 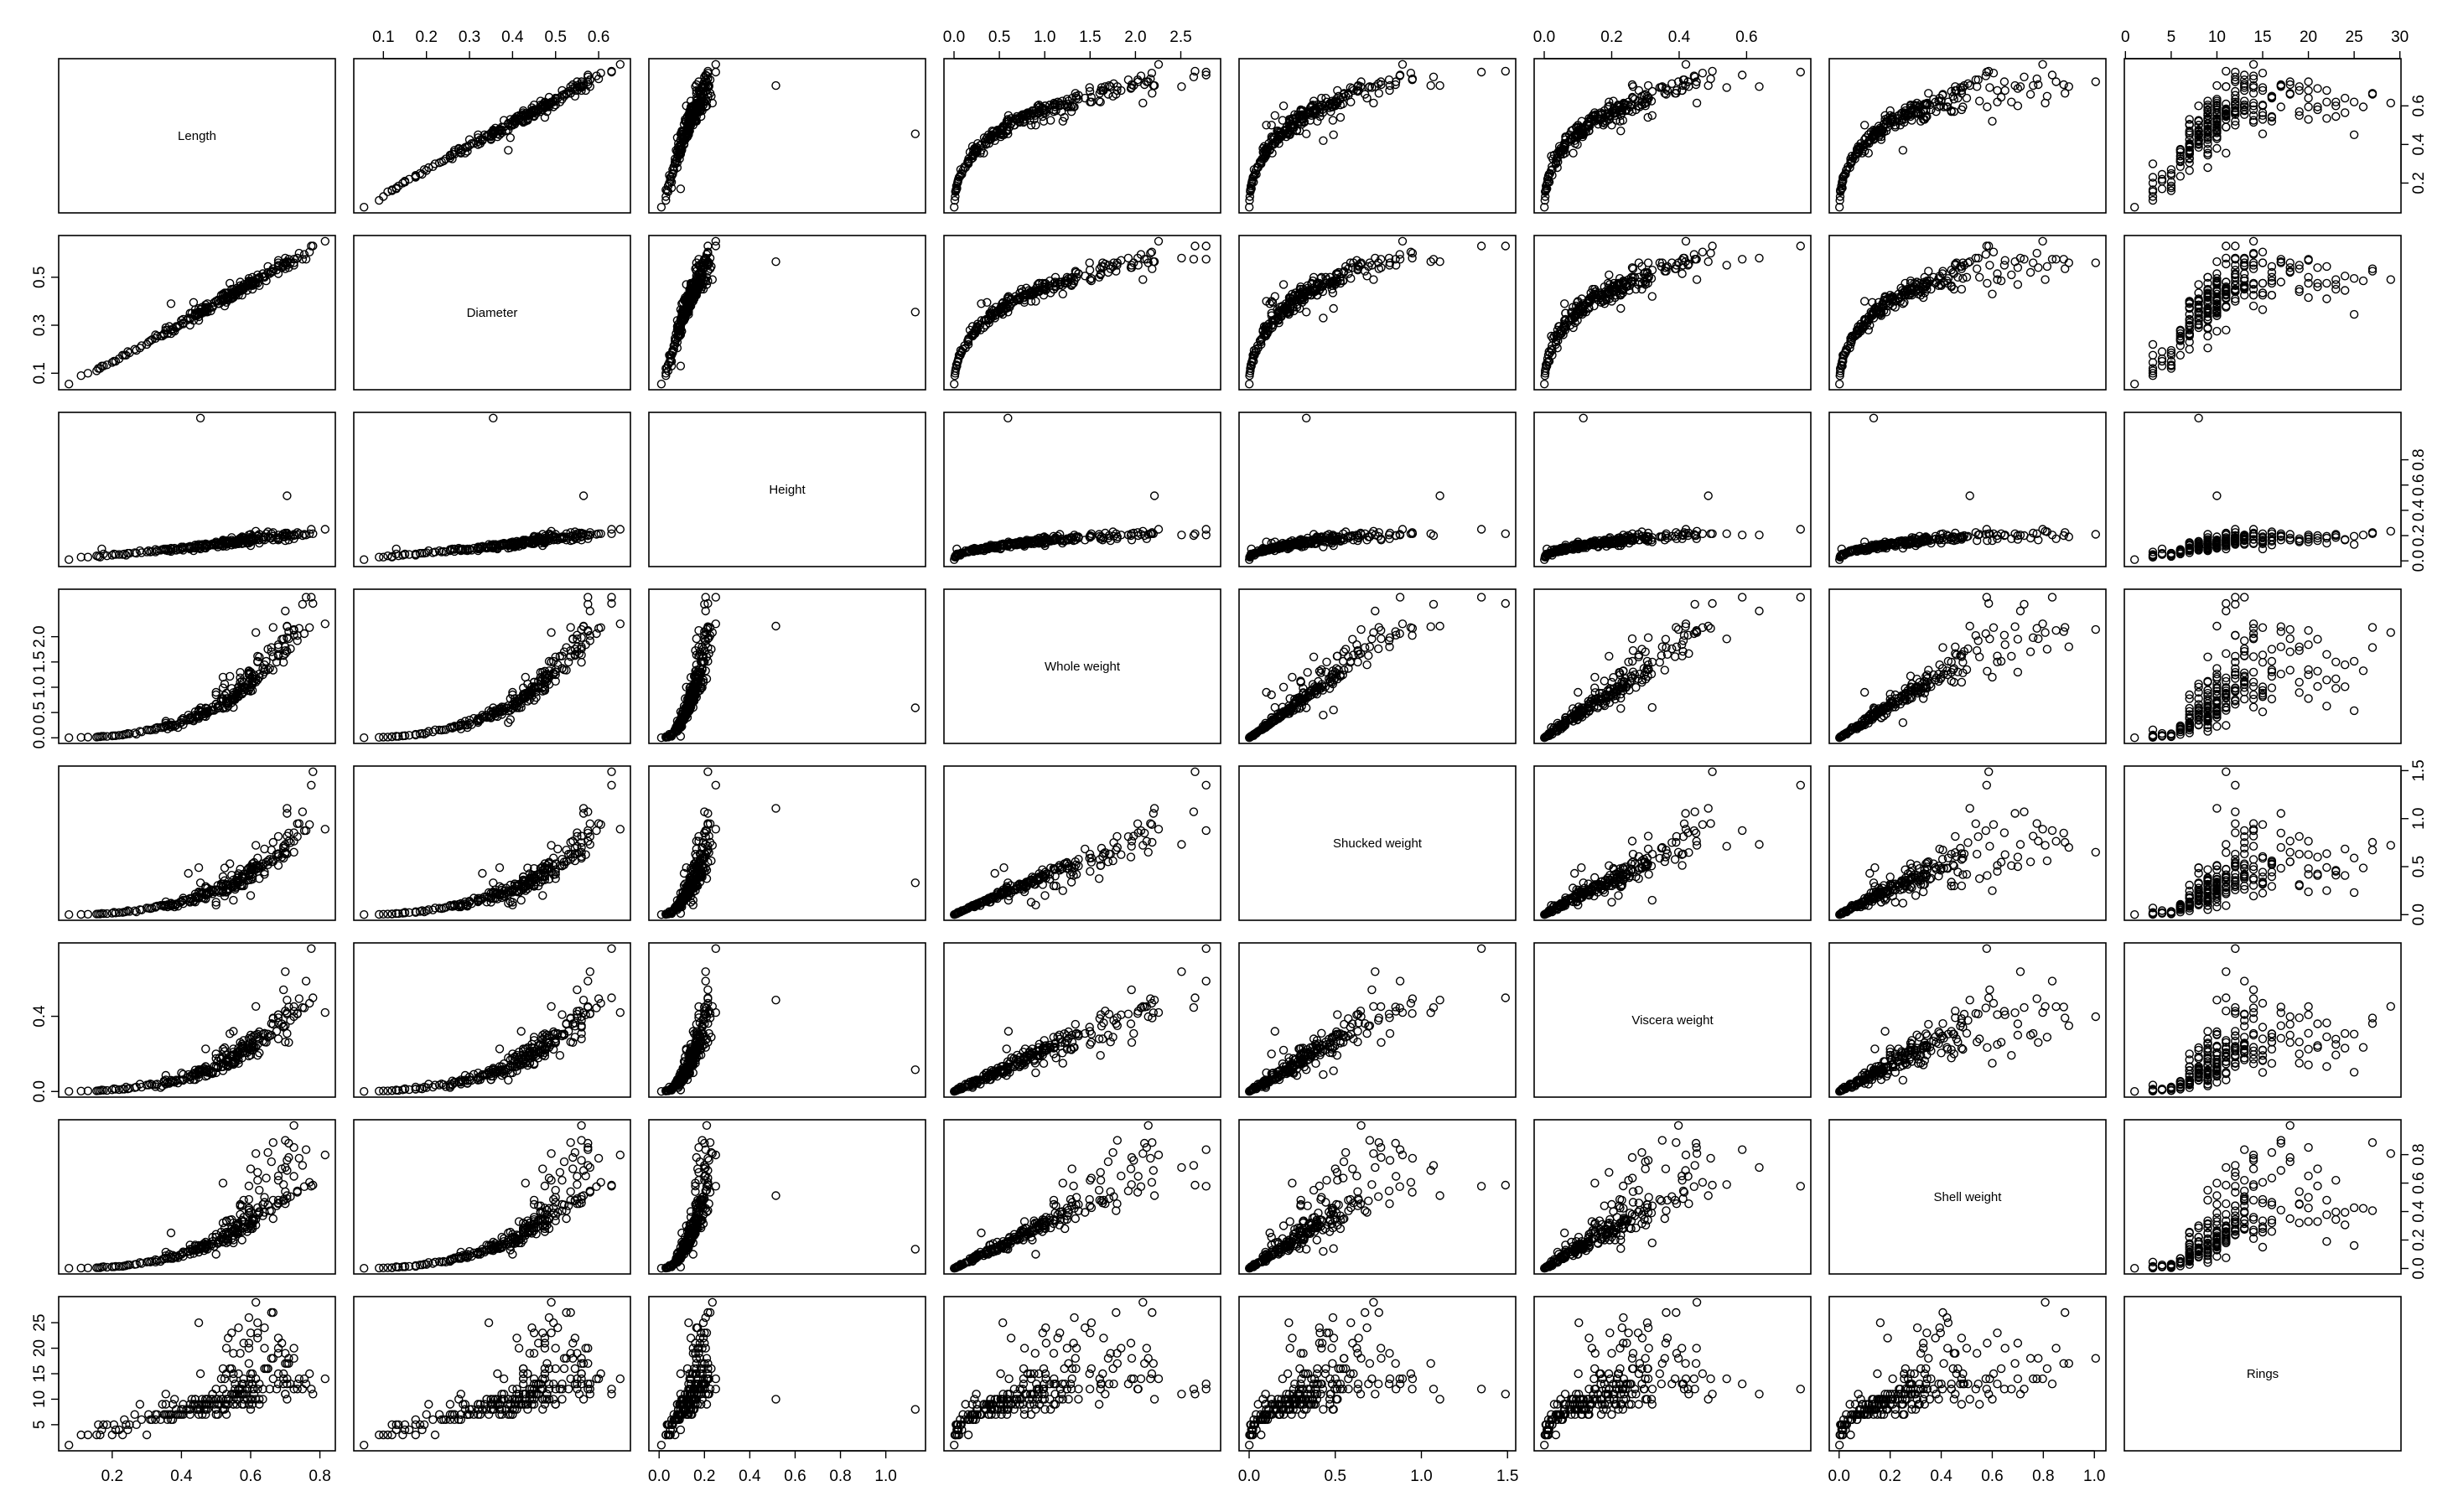 What do you see at coordinates (787, 313) in the screenshot?
I see `panel-diameter-vs-height` at bounding box center [787, 313].